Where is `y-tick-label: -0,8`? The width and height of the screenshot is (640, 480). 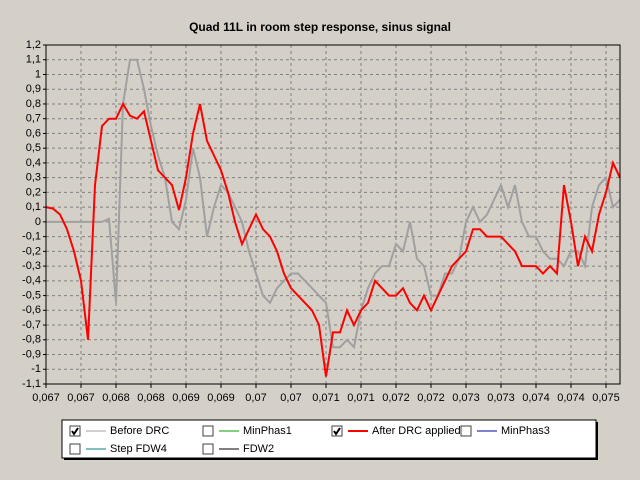
y-tick-label: -0,8 is located at coordinates (31, 340).